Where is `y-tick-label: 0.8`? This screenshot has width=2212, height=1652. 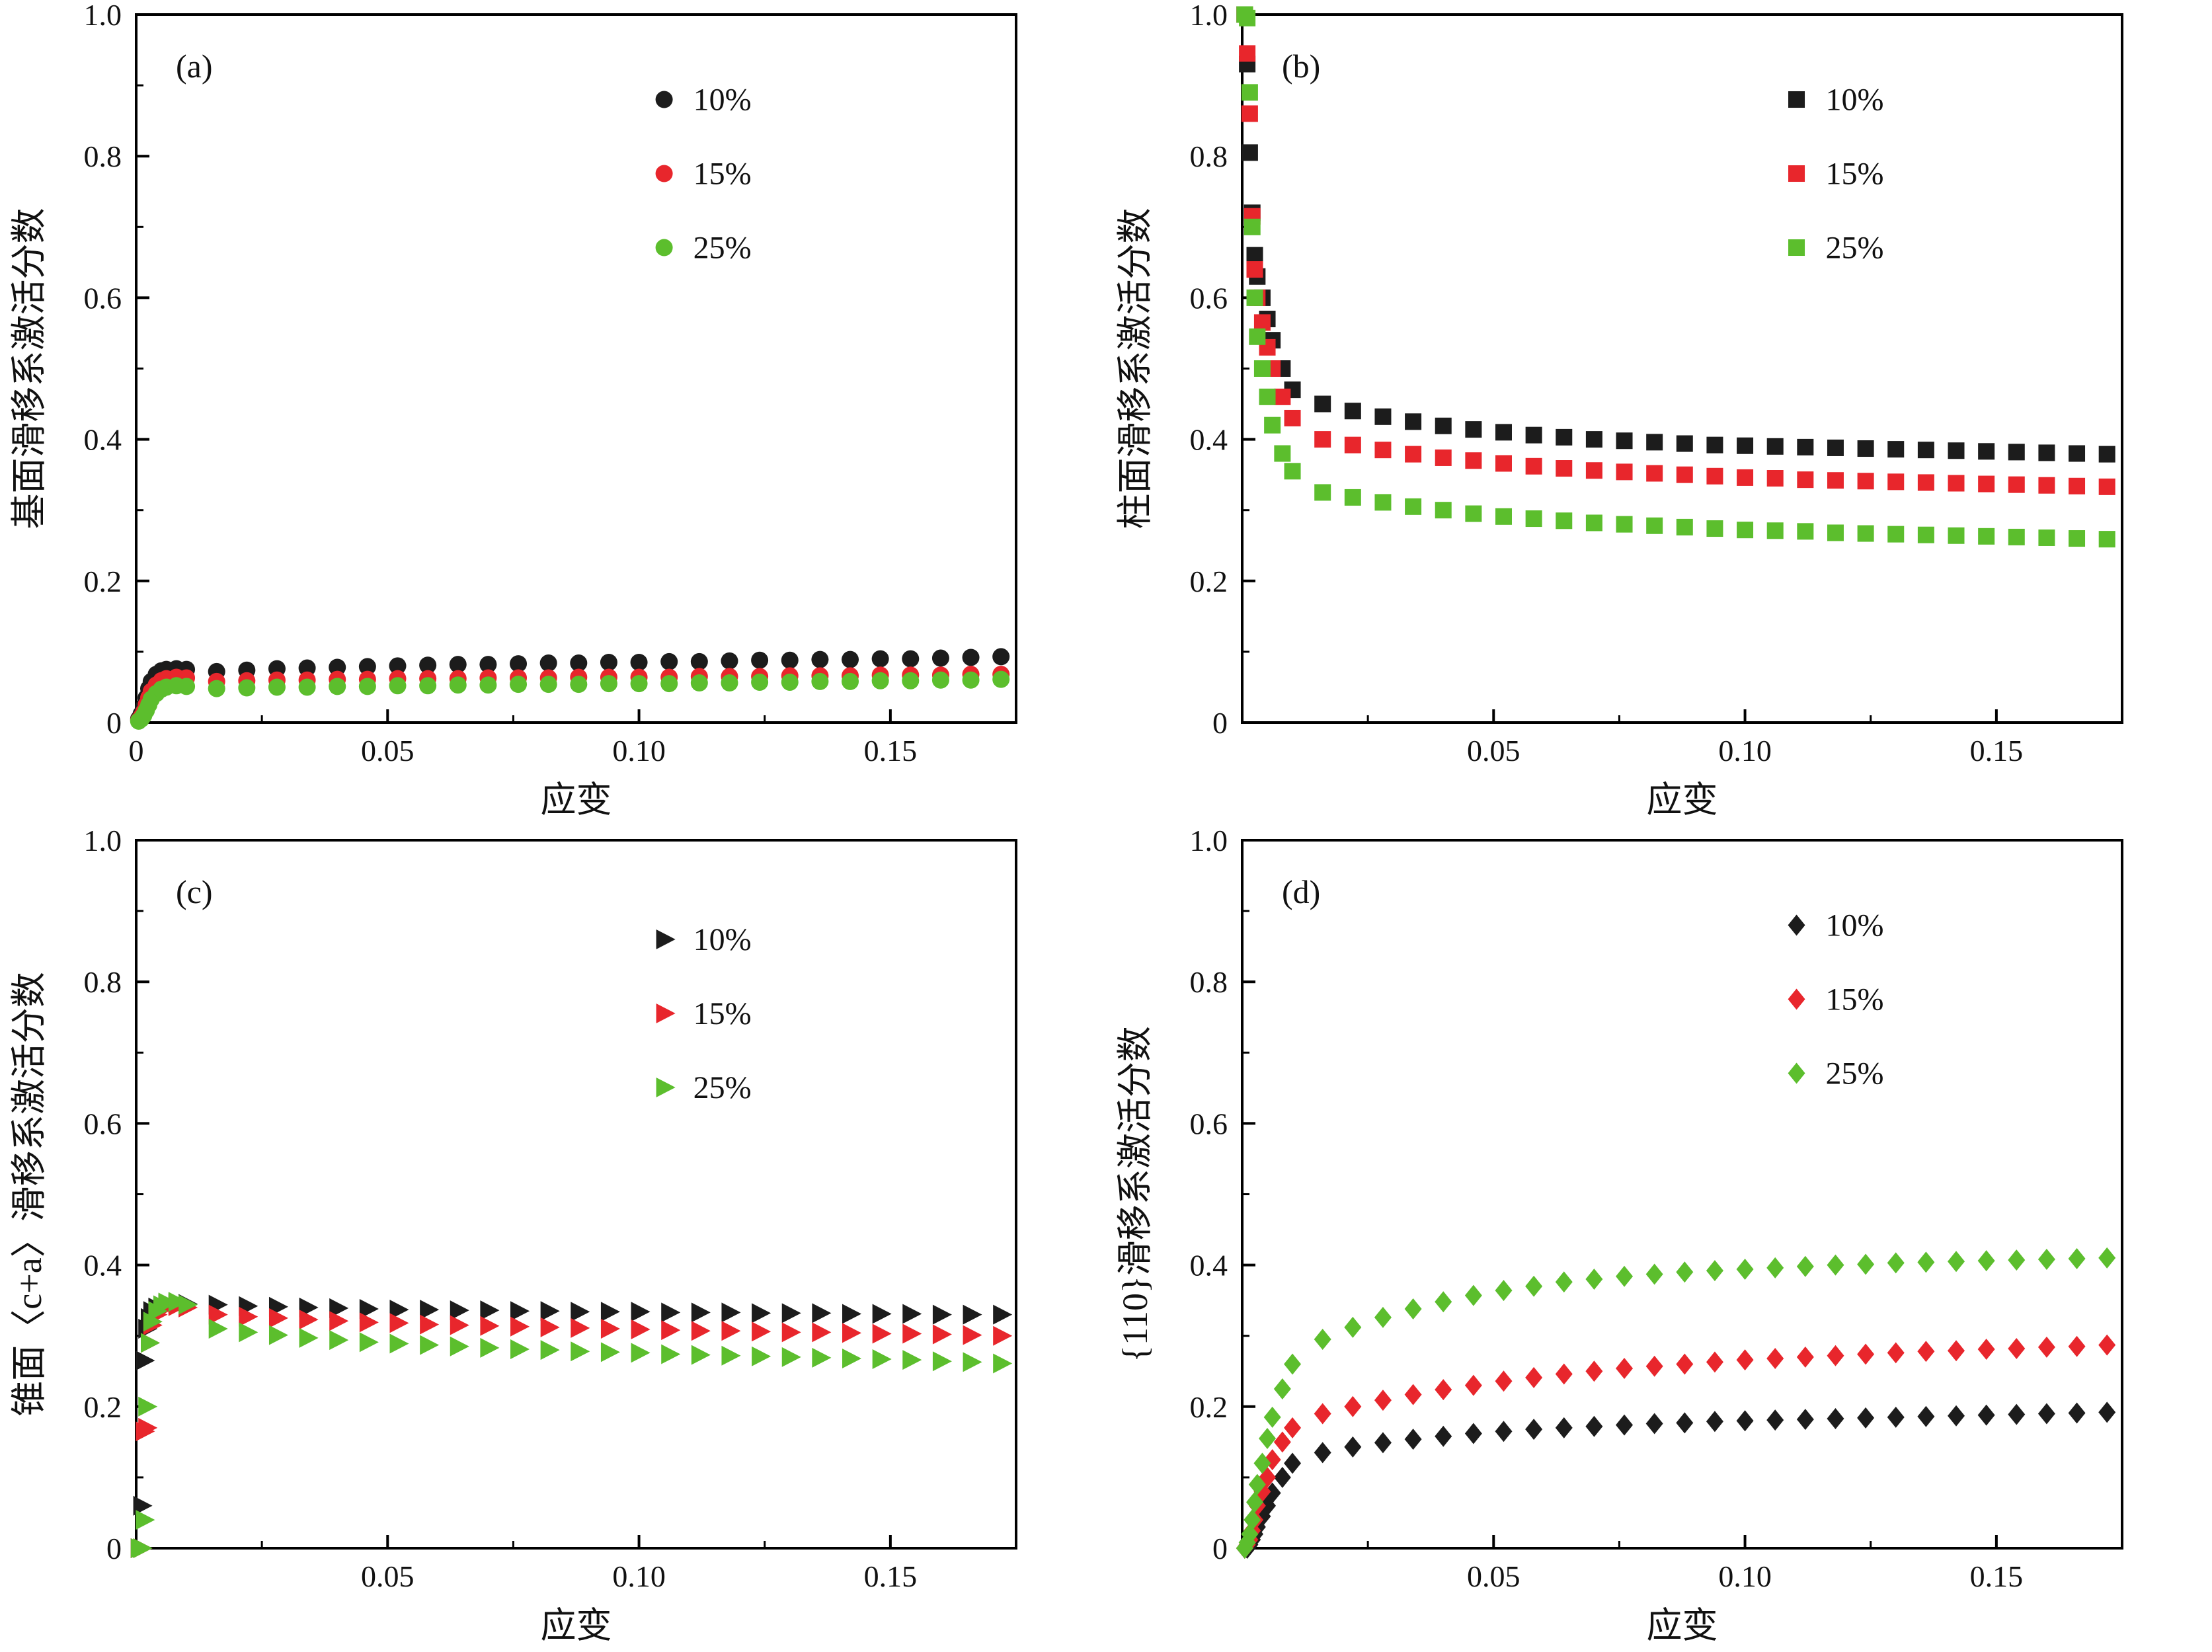 y-tick-label: 0.8 is located at coordinates (103, 156).